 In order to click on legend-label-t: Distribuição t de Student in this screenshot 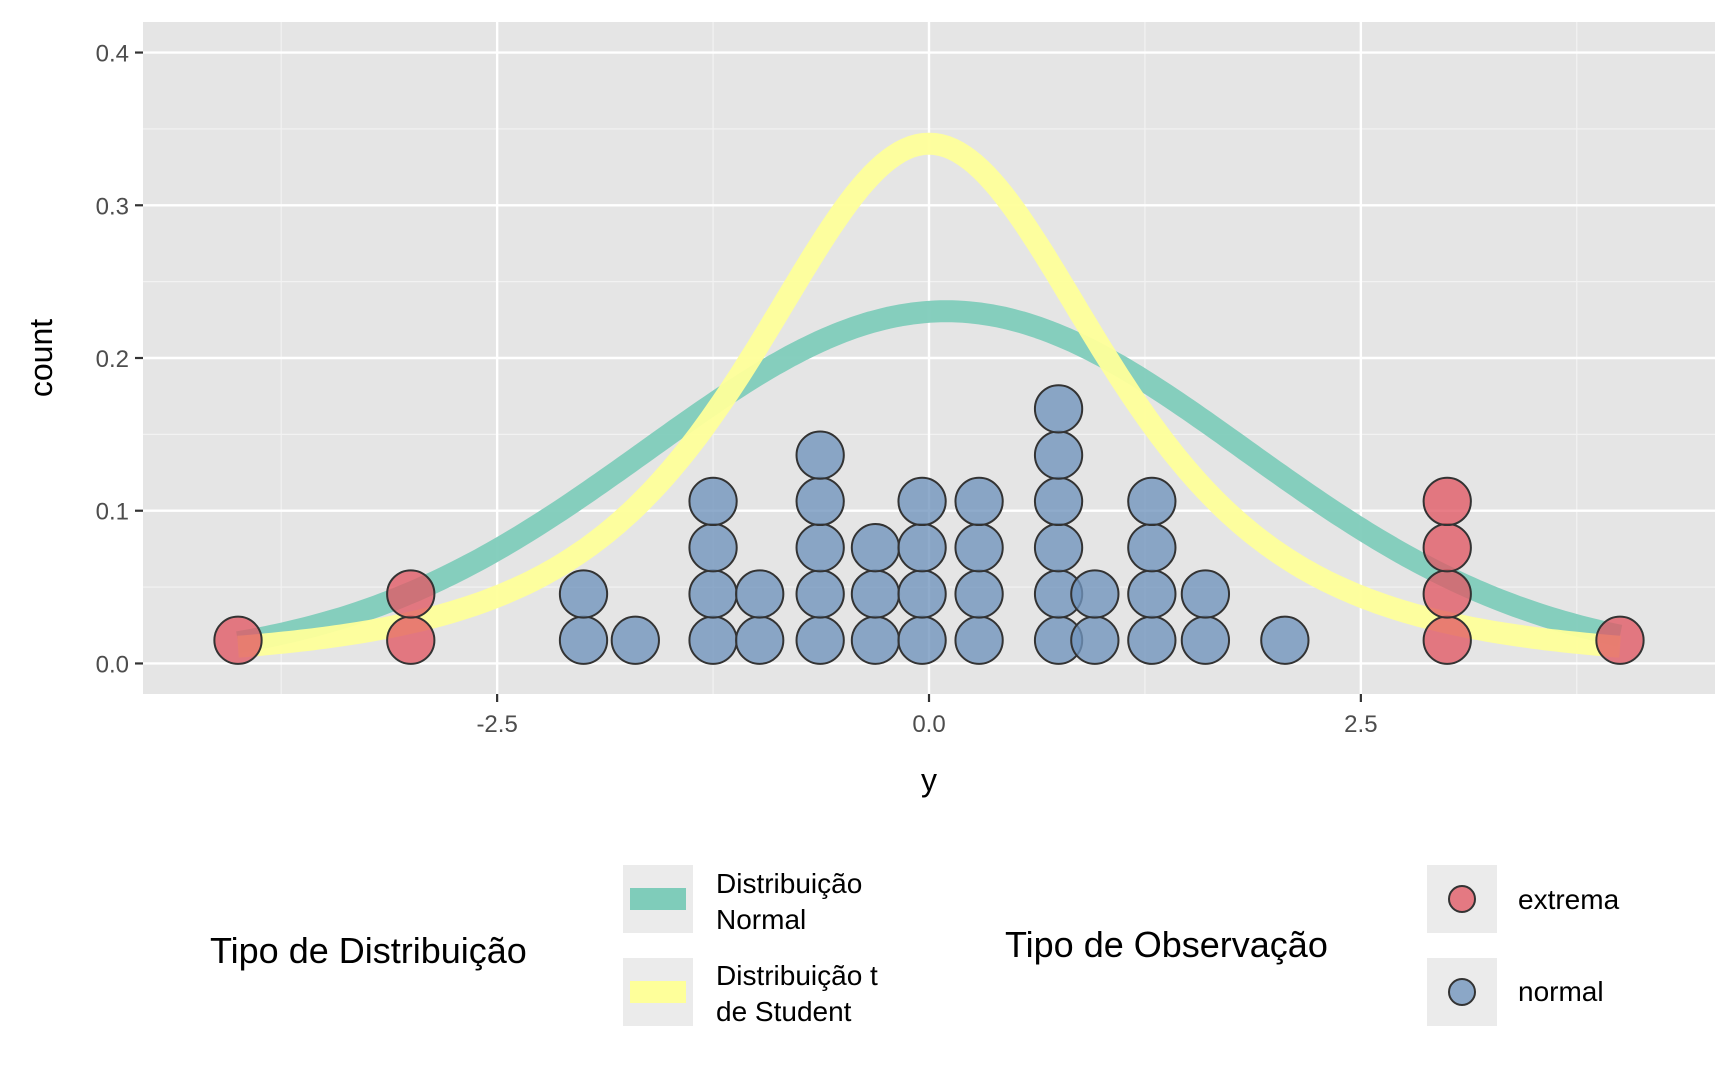, I will do `click(801, 993)`.